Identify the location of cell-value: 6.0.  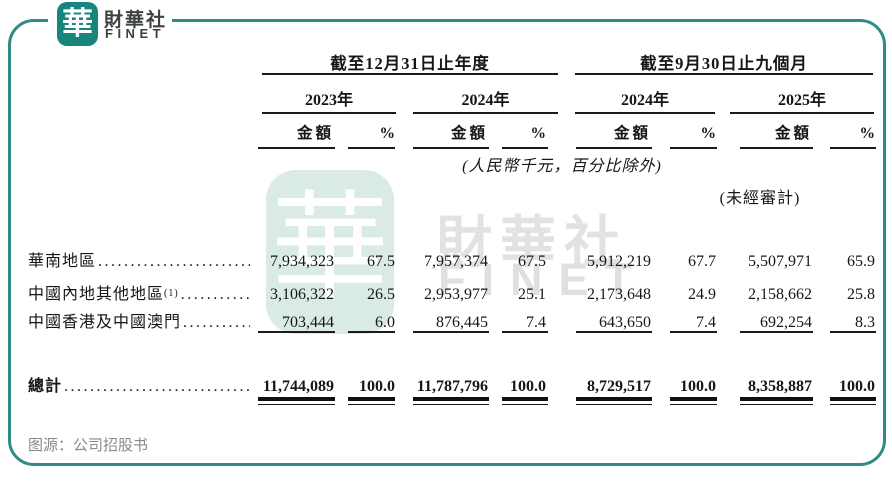
(385, 322).